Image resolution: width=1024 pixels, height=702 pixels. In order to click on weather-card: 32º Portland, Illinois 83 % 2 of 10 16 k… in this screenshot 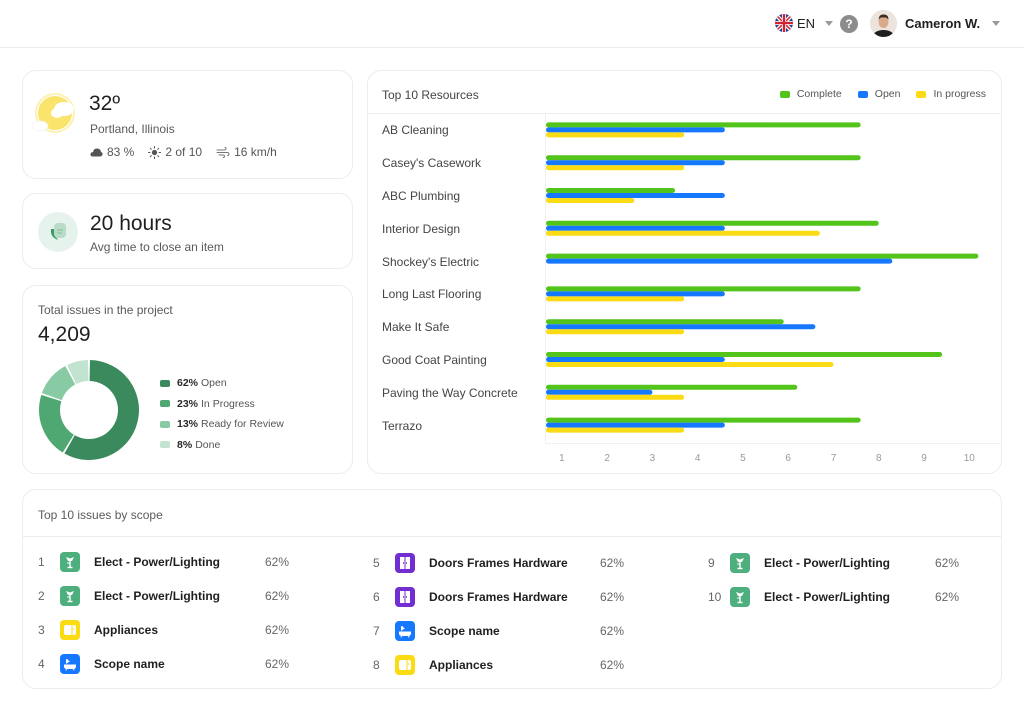, I will do `click(187, 124)`.